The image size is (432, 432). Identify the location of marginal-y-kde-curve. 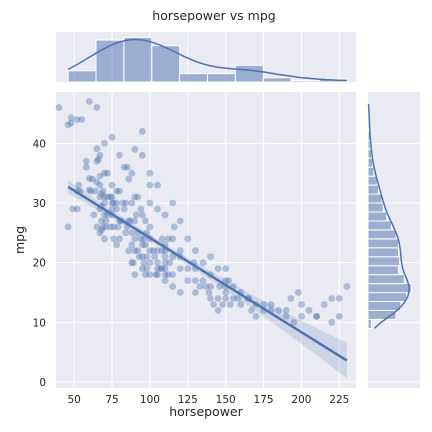
(388, 216).